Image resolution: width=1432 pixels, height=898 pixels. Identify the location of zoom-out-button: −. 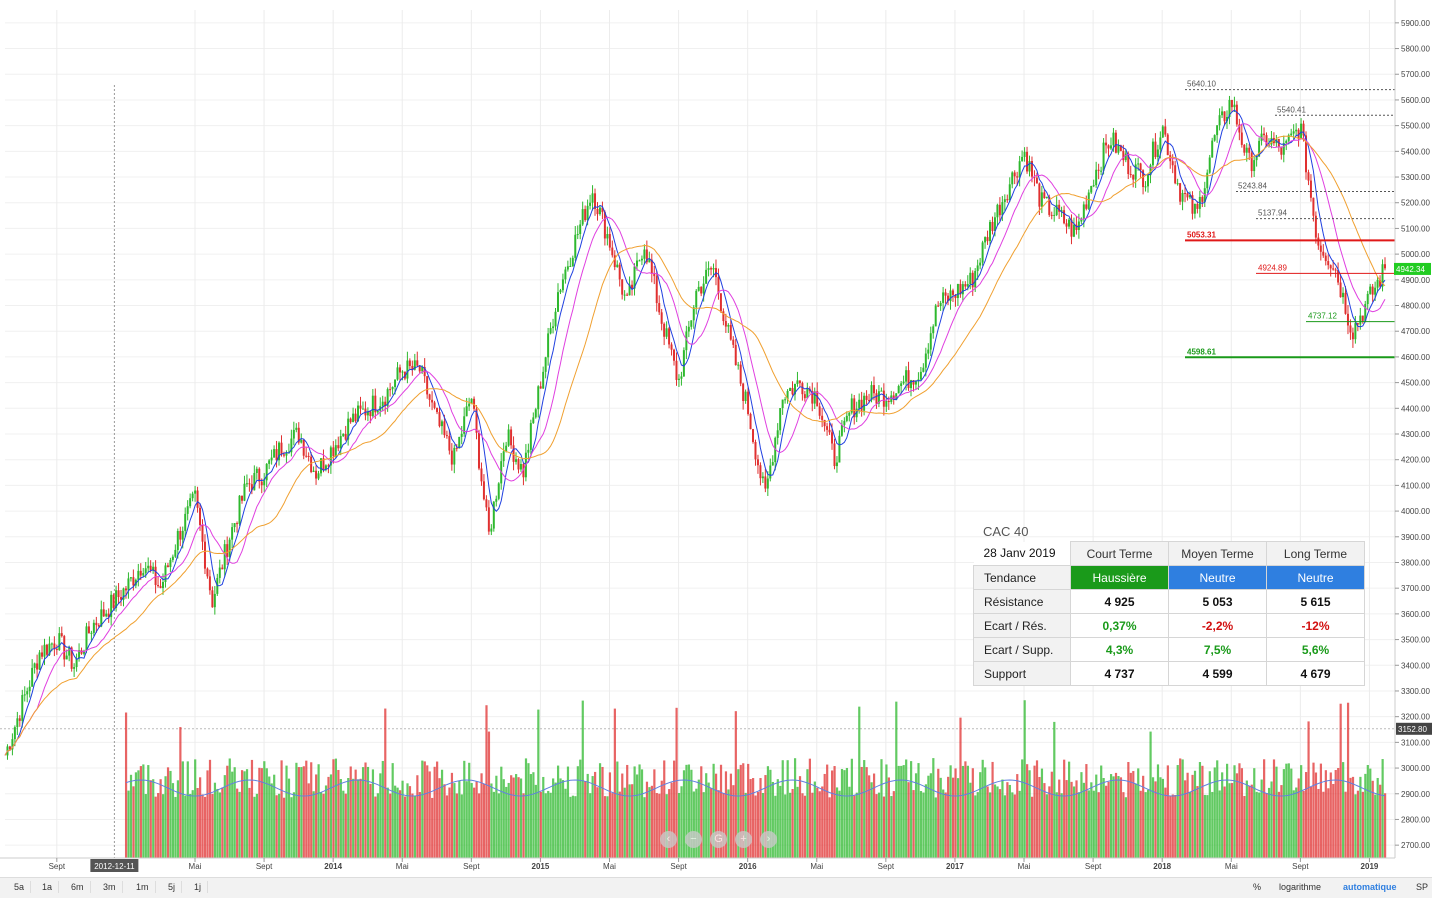
(693, 839).